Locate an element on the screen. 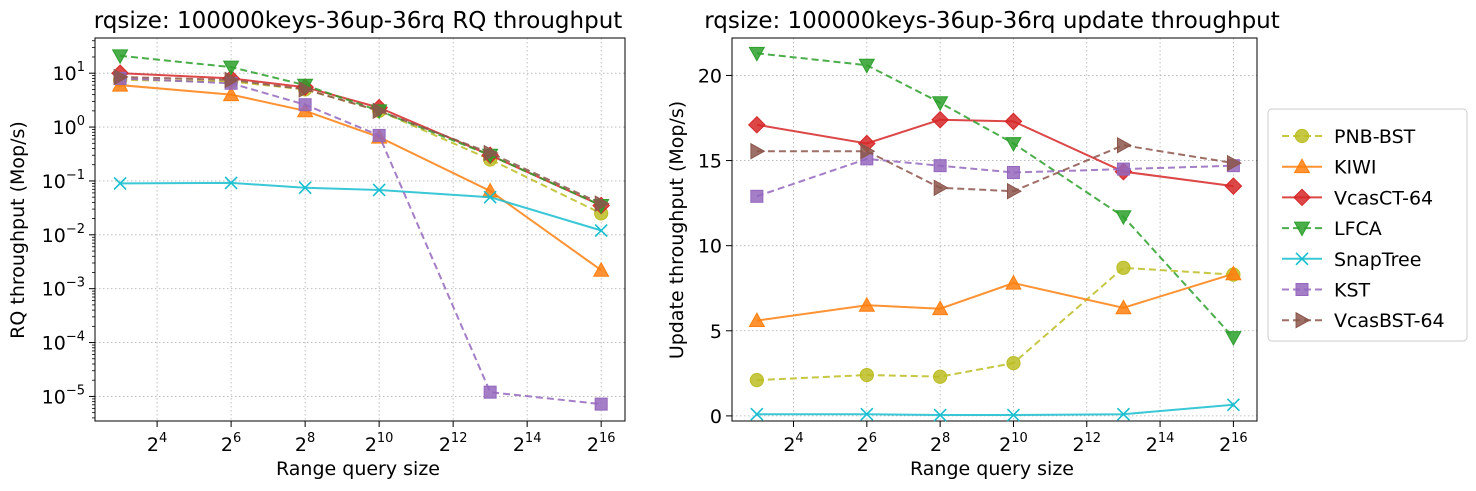 This screenshot has width=1476, height=491. legend-item: PNB-BST is located at coordinates (1349, 137).